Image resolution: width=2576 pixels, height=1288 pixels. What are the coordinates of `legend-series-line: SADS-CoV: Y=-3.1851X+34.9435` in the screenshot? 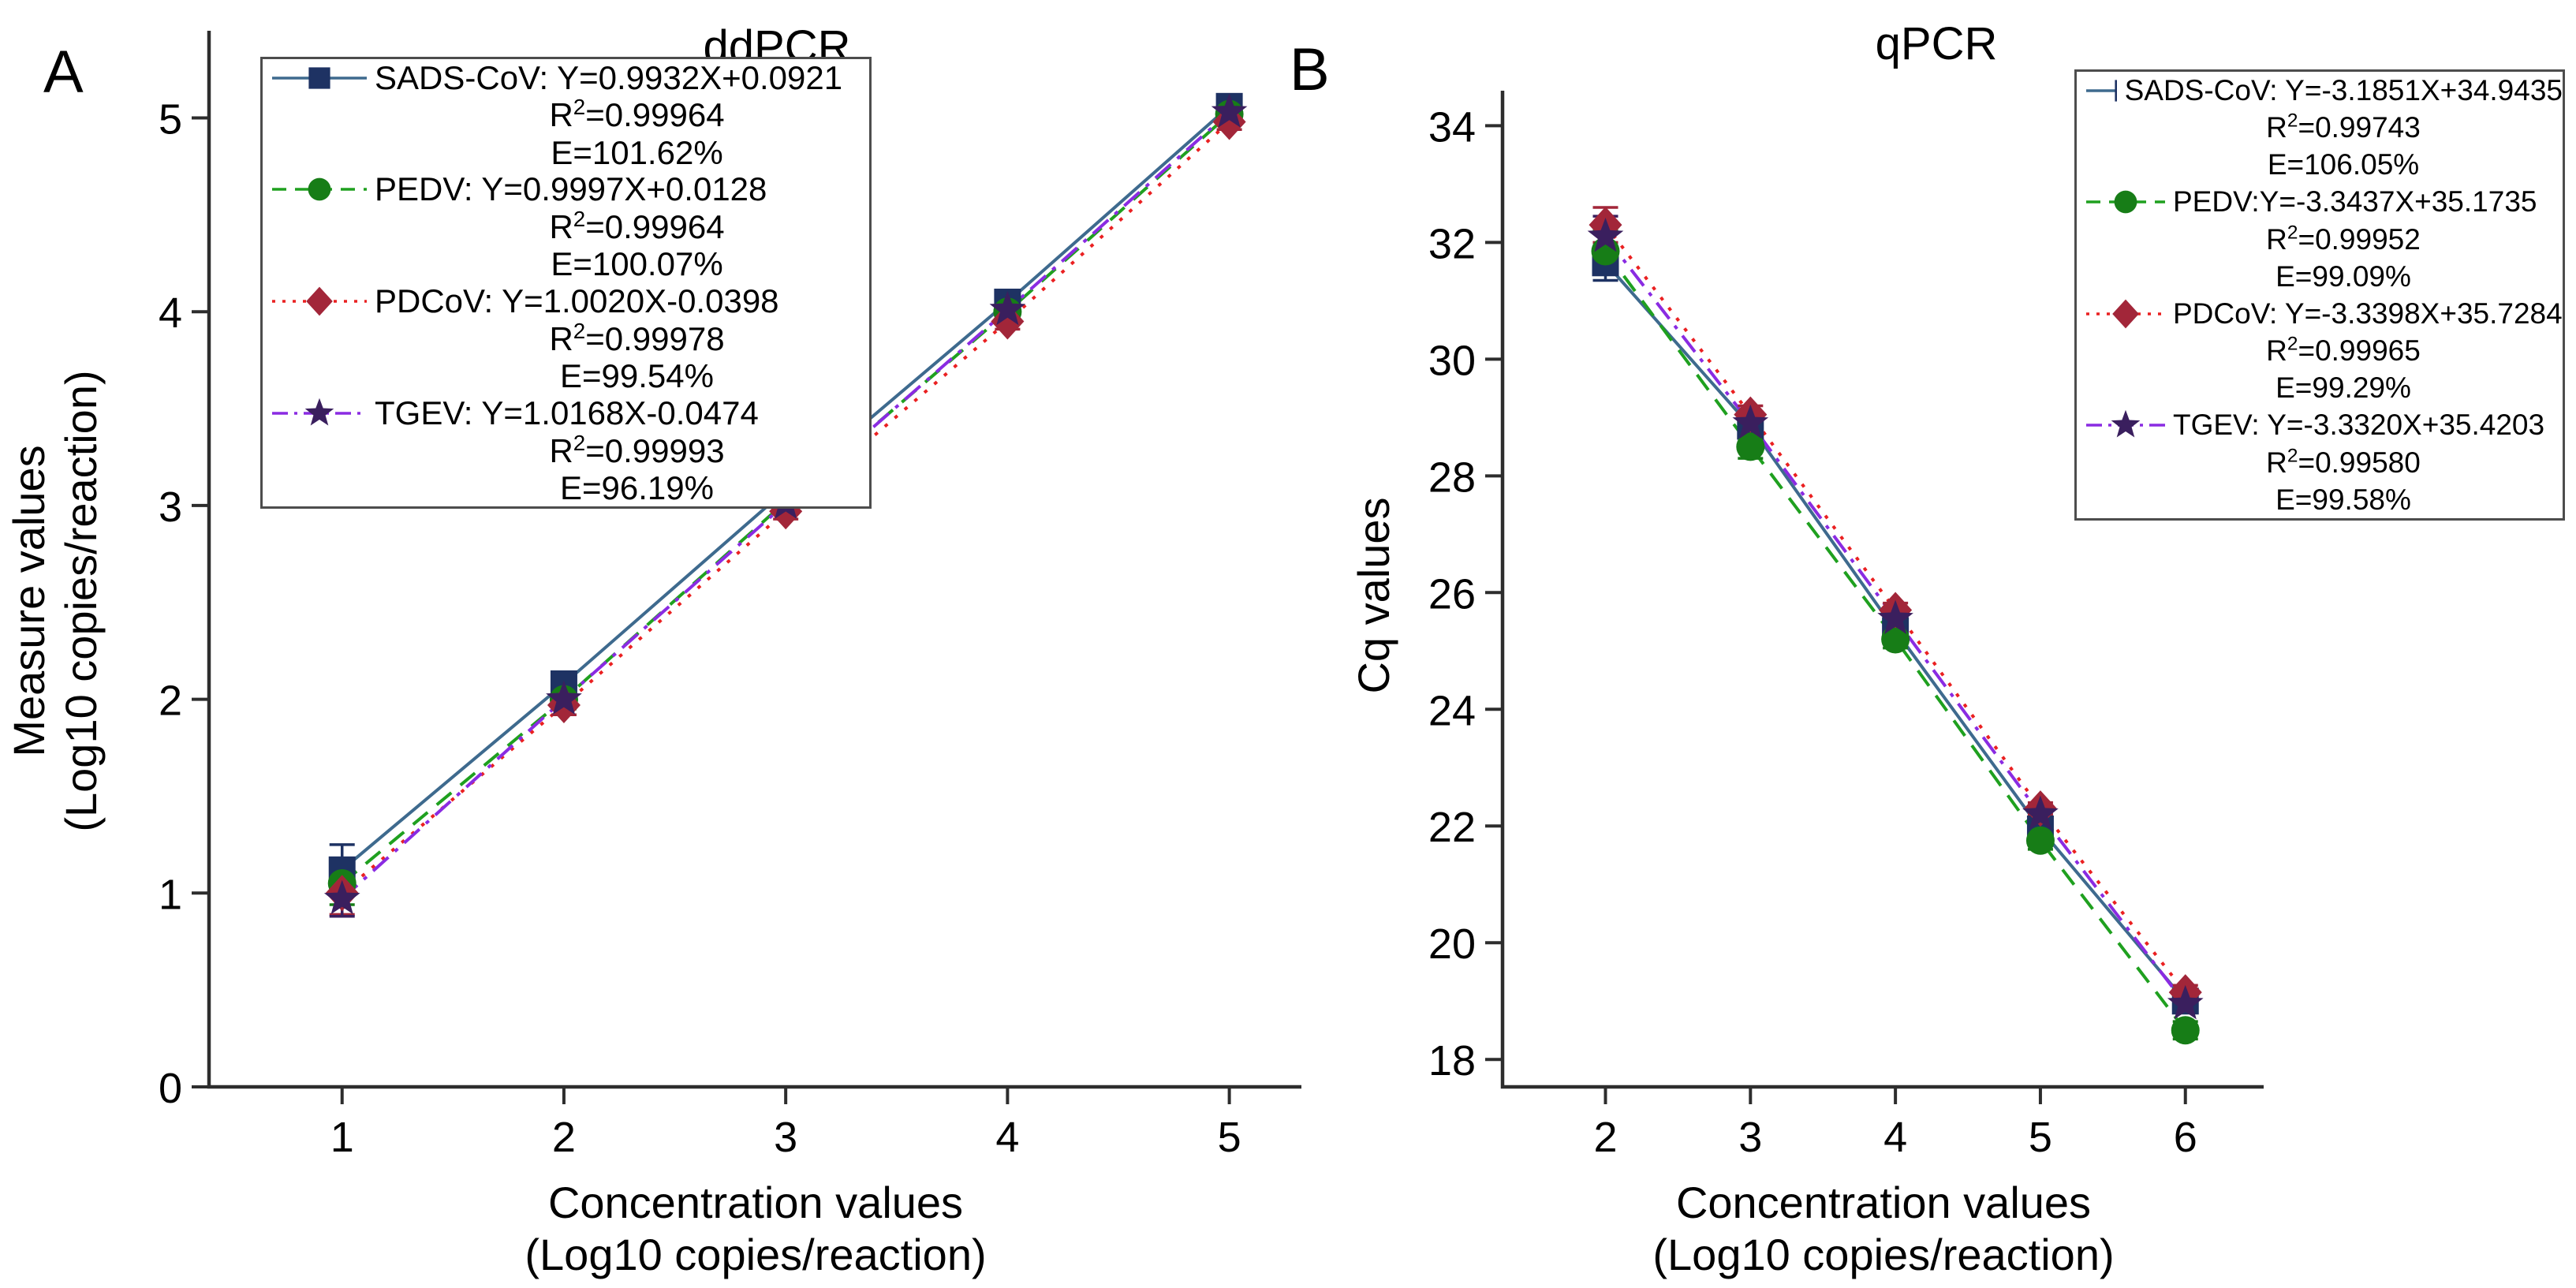 It's located at (2320, 90).